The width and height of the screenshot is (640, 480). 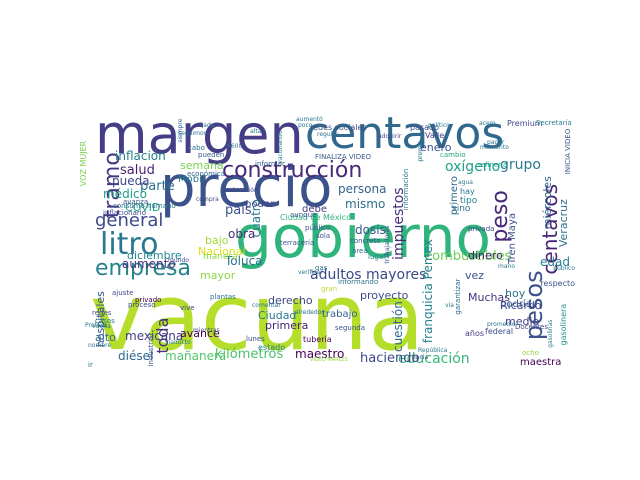 What do you see at coordinates (340, 314) in the screenshot?
I see `cloud-word: trabajo` at bounding box center [340, 314].